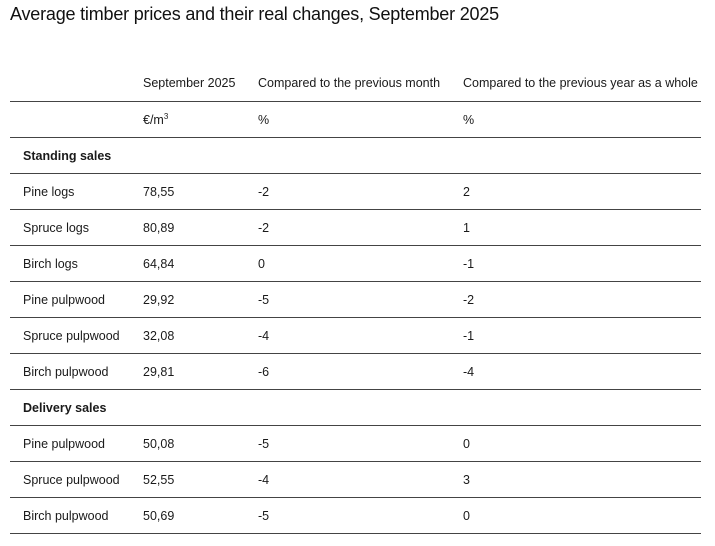 Image resolution: width=715 pixels, height=546 pixels. Describe the element at coordinates (360, 371) in the screenshot. I see `value-cell: -6` at that location.